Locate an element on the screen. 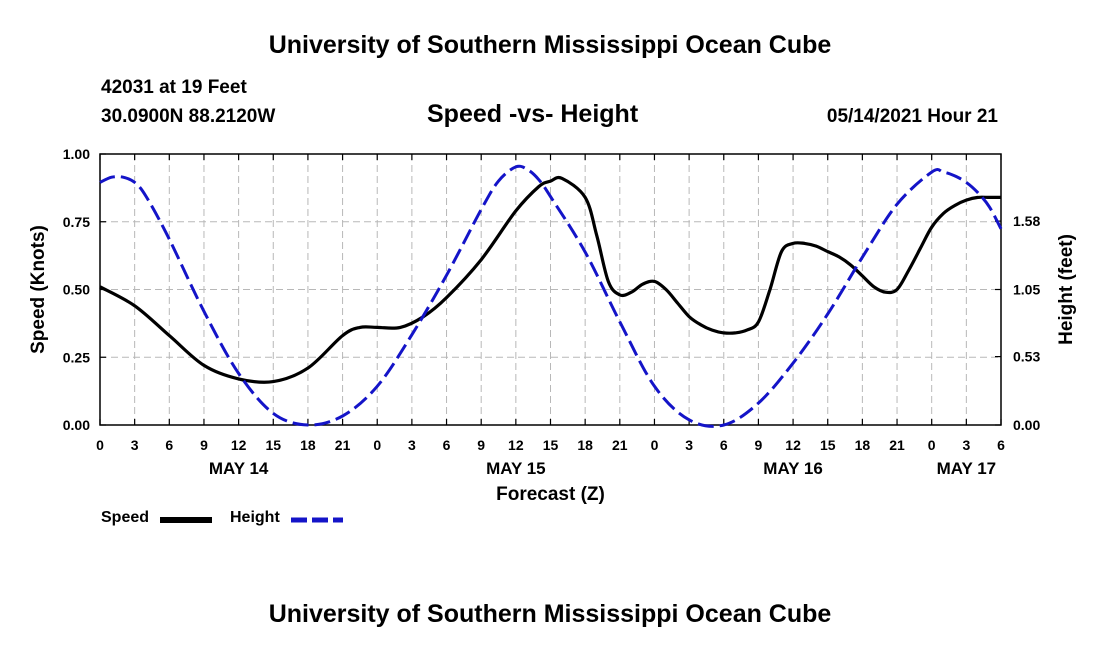 The height and width of the screenshot is (650, 1100). date-label: MAY 16 is located at coordinates (793, 468).